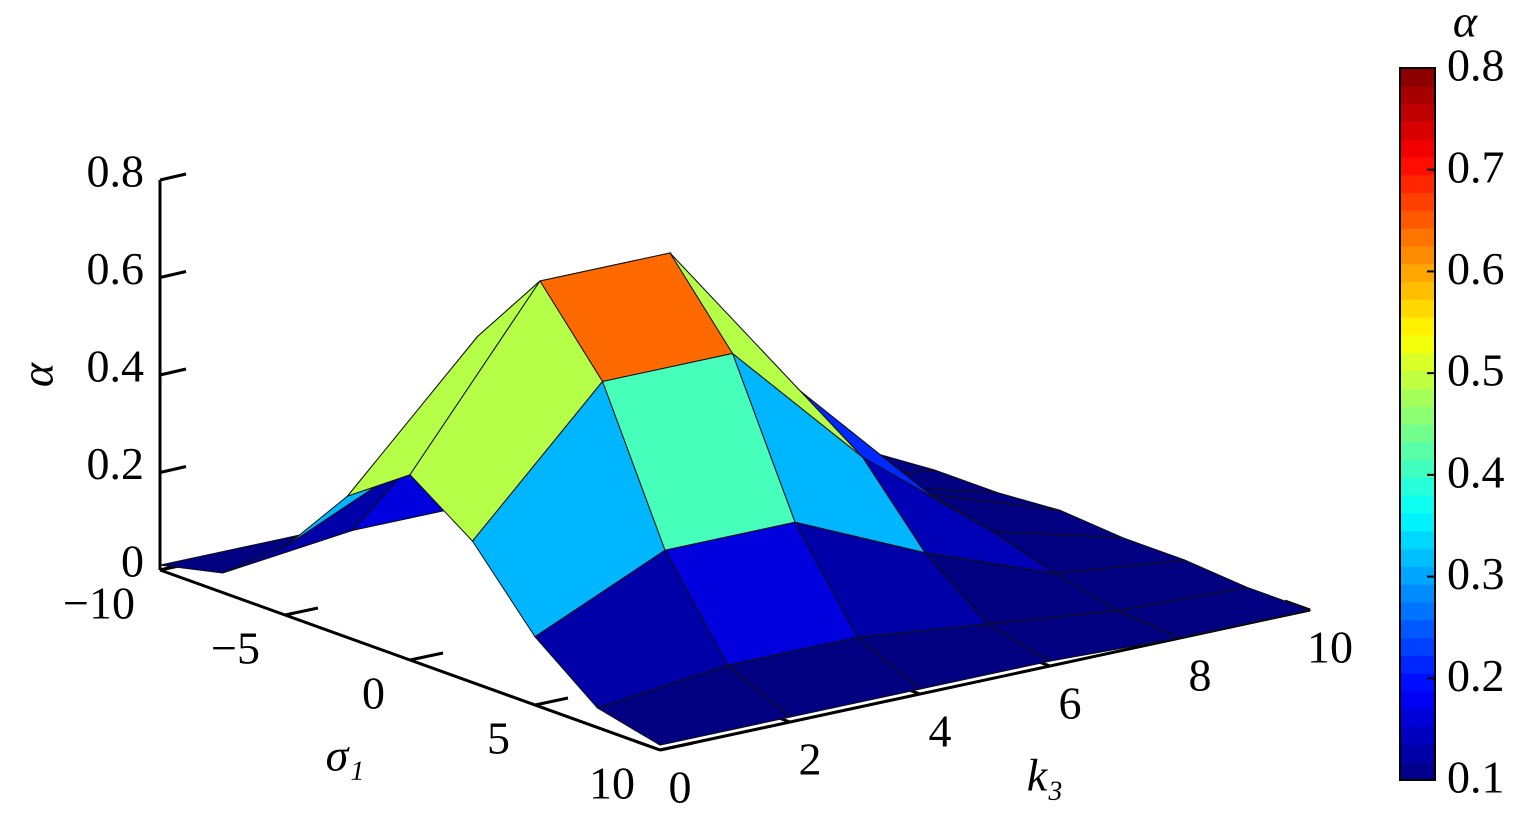 This screenshot has width=1527, height=839. What do you see at coordinates (1476, 166) in the screenshot?
I see `colorbar-tick-label: 0.7` at bounding box center [1476, 166].